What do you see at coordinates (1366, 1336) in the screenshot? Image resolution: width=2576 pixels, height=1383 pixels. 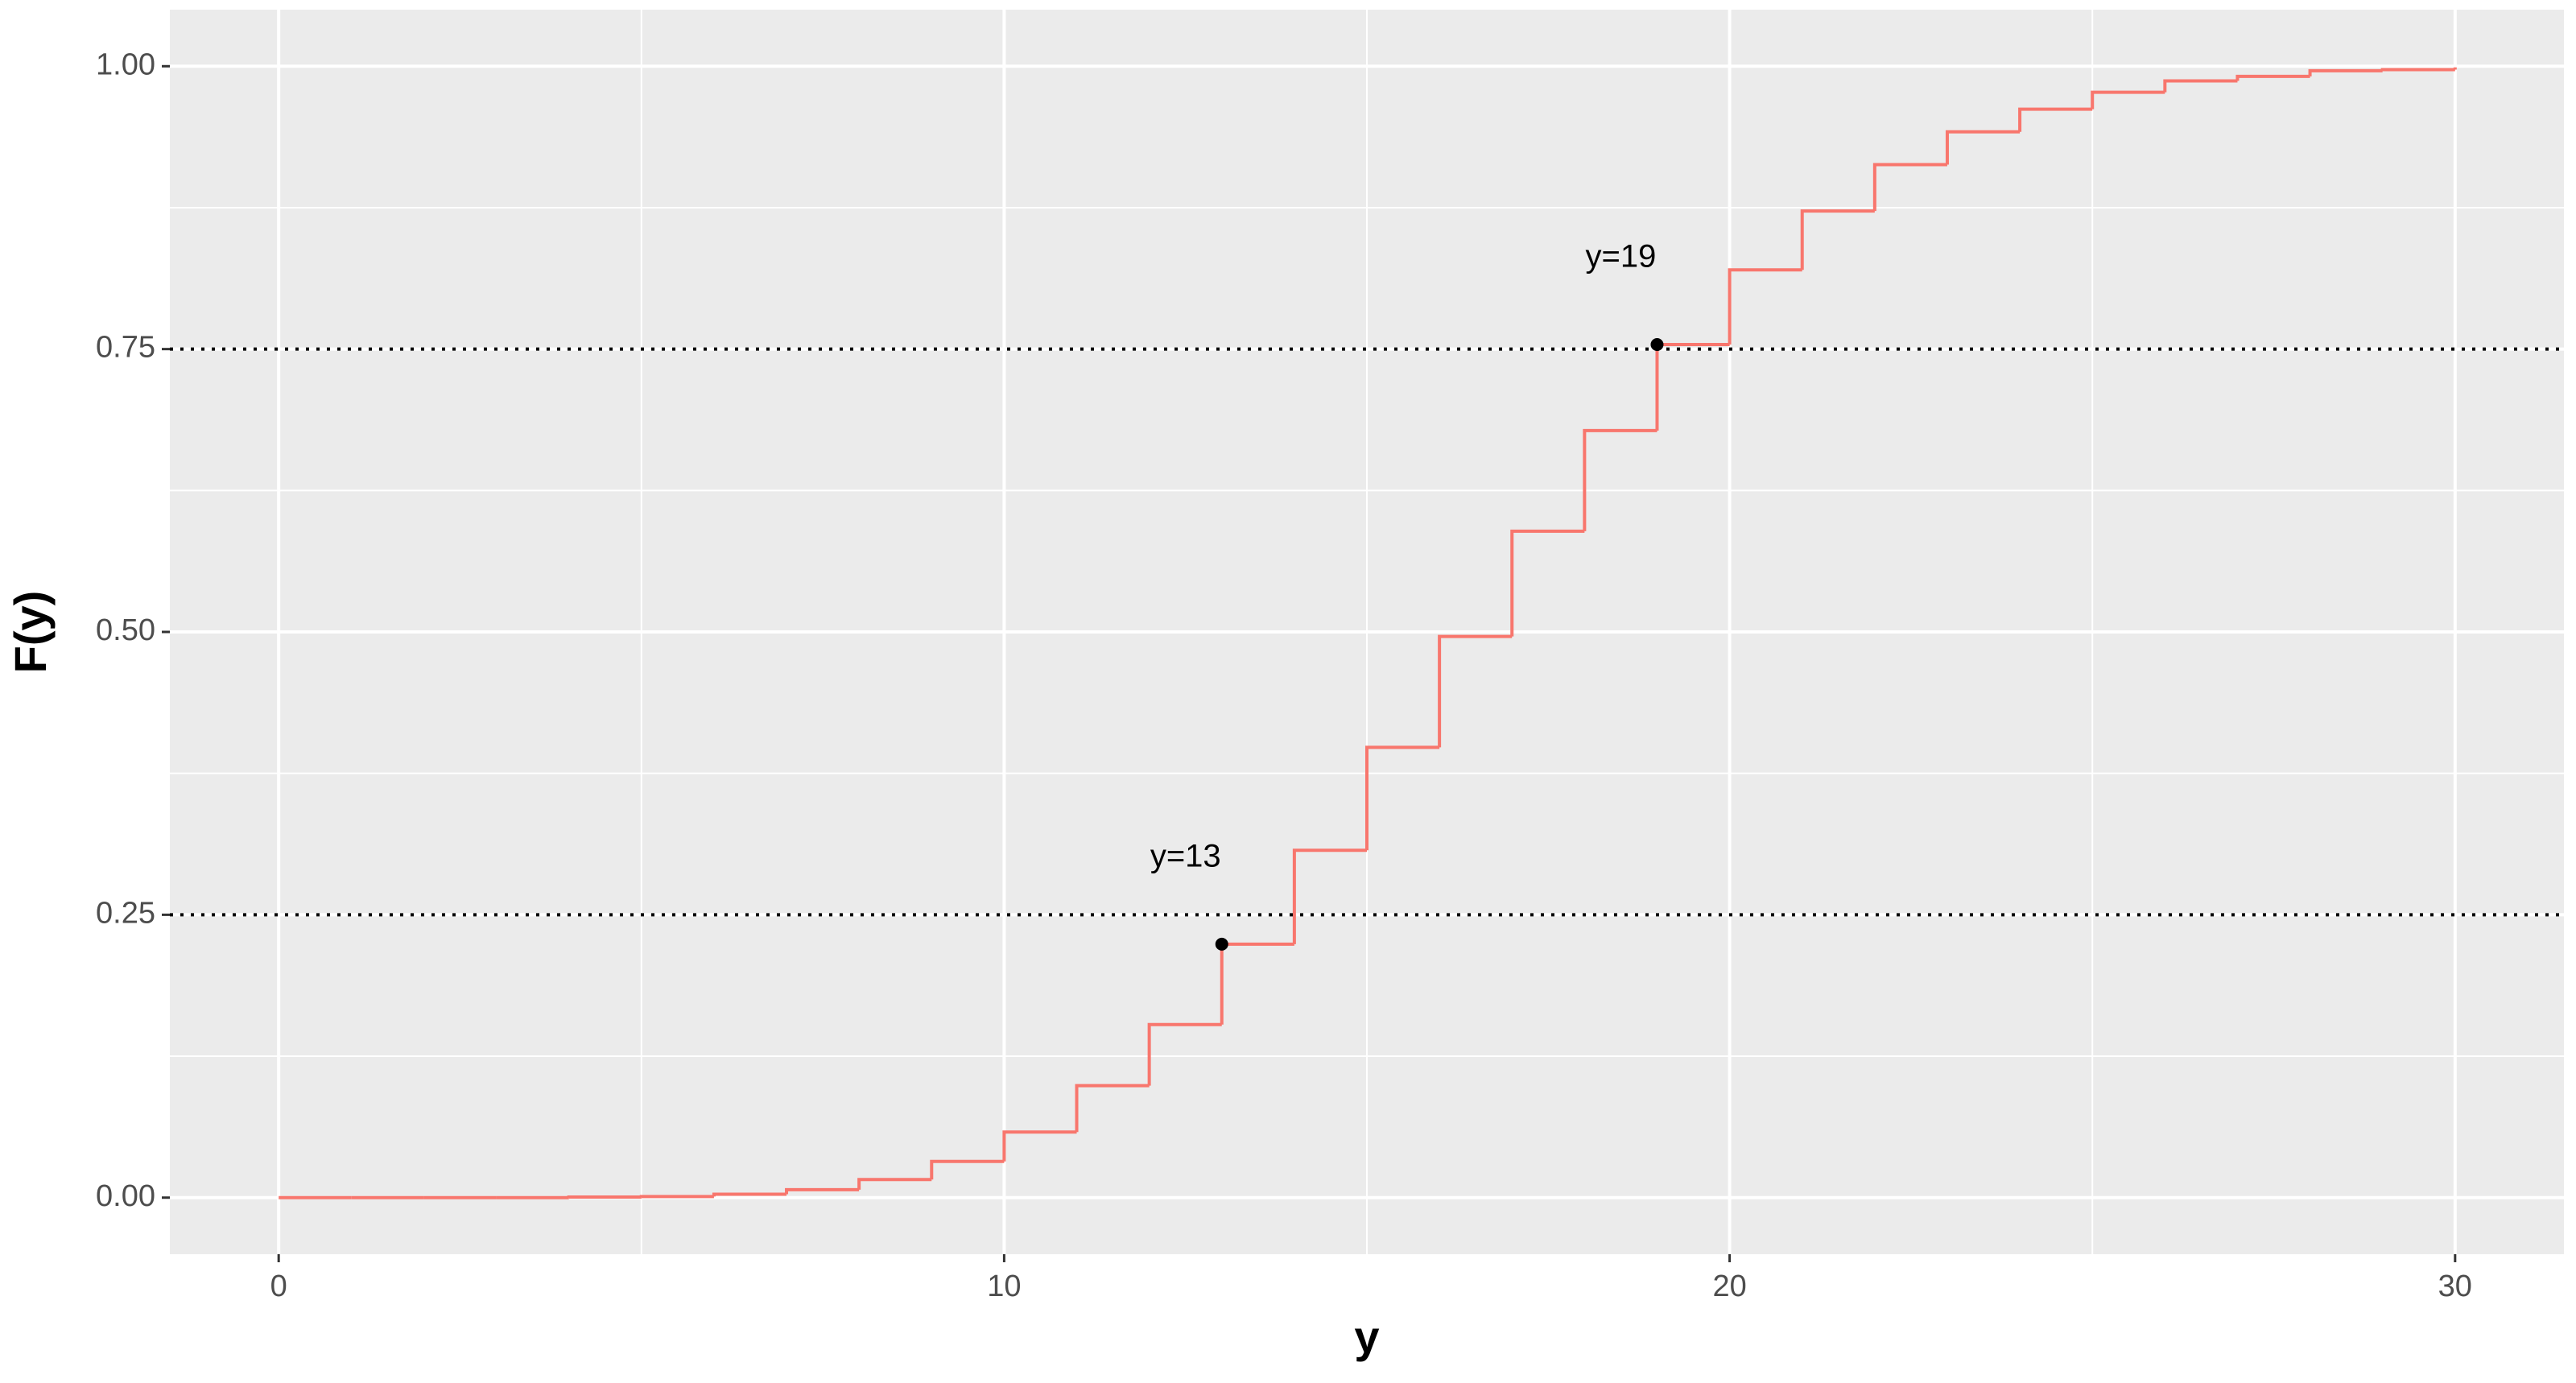 I see `x-axis-title: y` at bounding box center [1366, 1336].